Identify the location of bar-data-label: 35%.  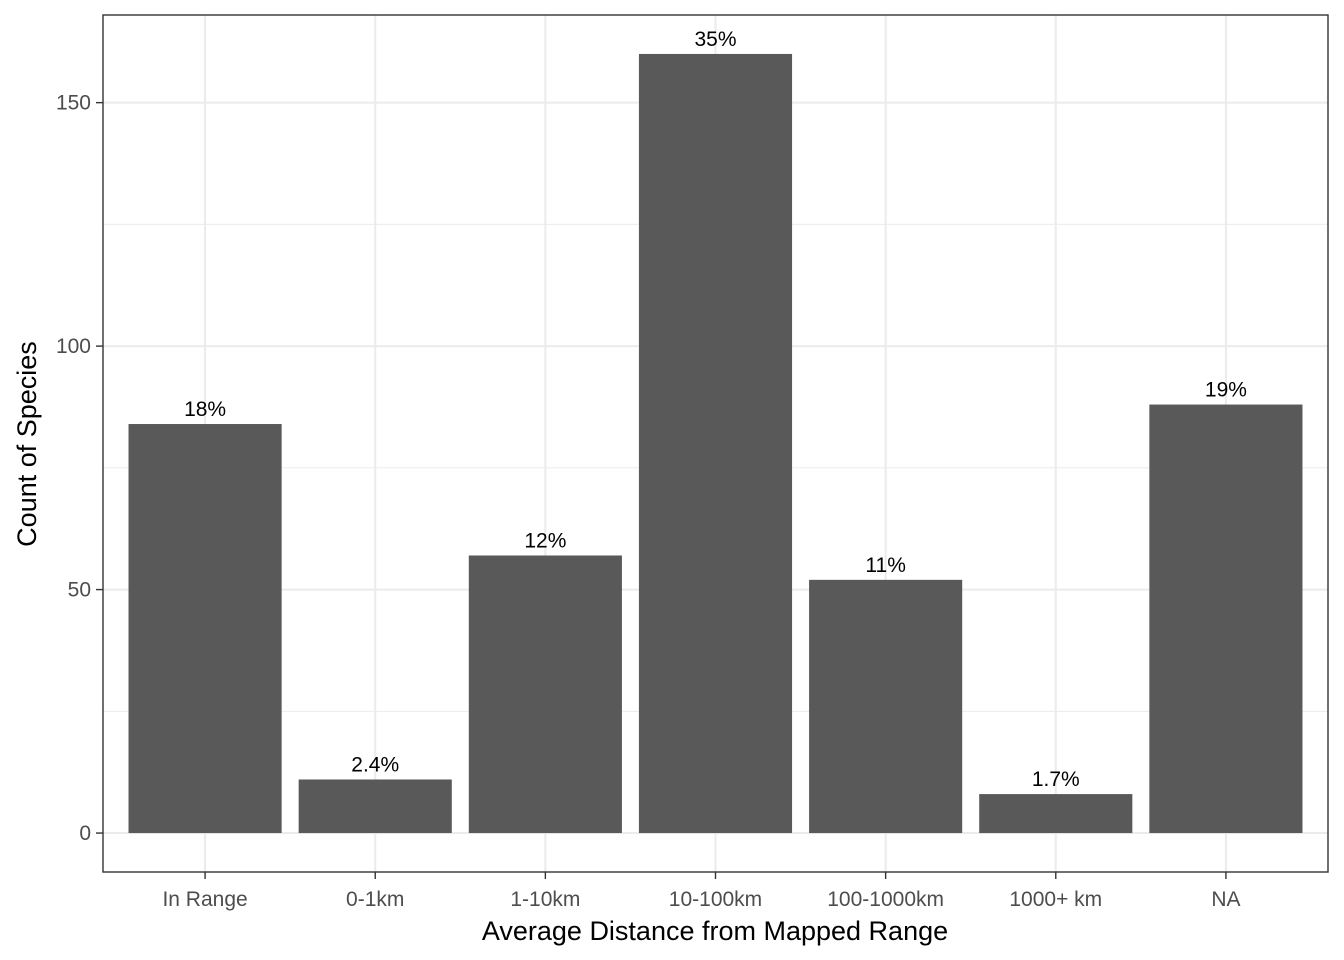
(715, 39).